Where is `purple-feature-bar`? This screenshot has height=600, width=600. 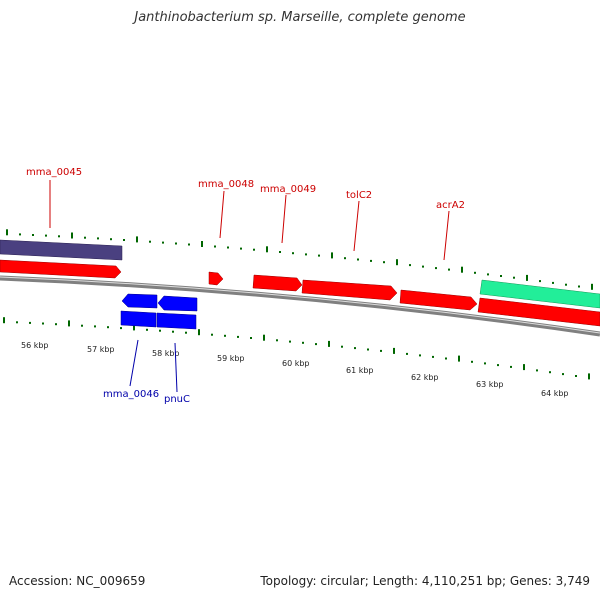
purple-feature-bar is located at coordinates (61, 250).